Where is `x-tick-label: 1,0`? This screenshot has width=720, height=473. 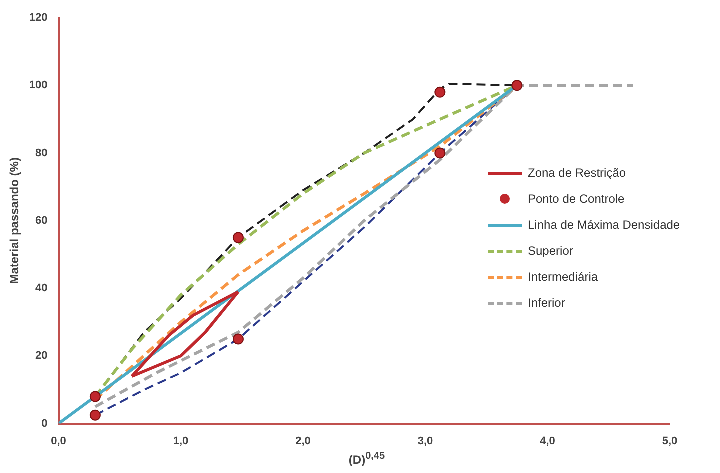 x-tick-label: 1,0 is located at coordinates (181, 441).